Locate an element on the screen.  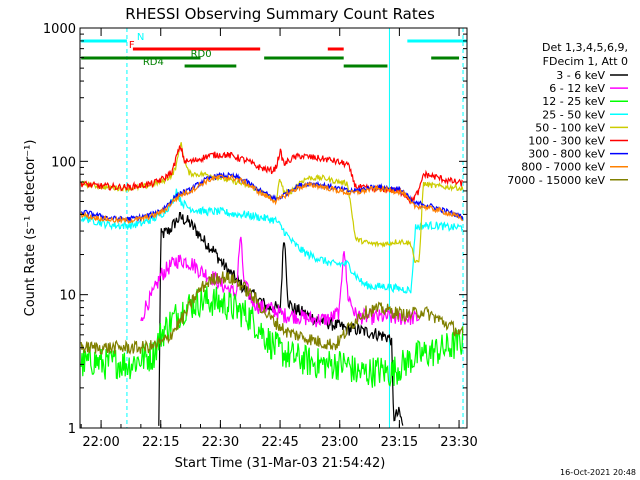
x-axis-label: Start Time (31-Mar-03 21:54:42) is located at coordinates (280, 463).